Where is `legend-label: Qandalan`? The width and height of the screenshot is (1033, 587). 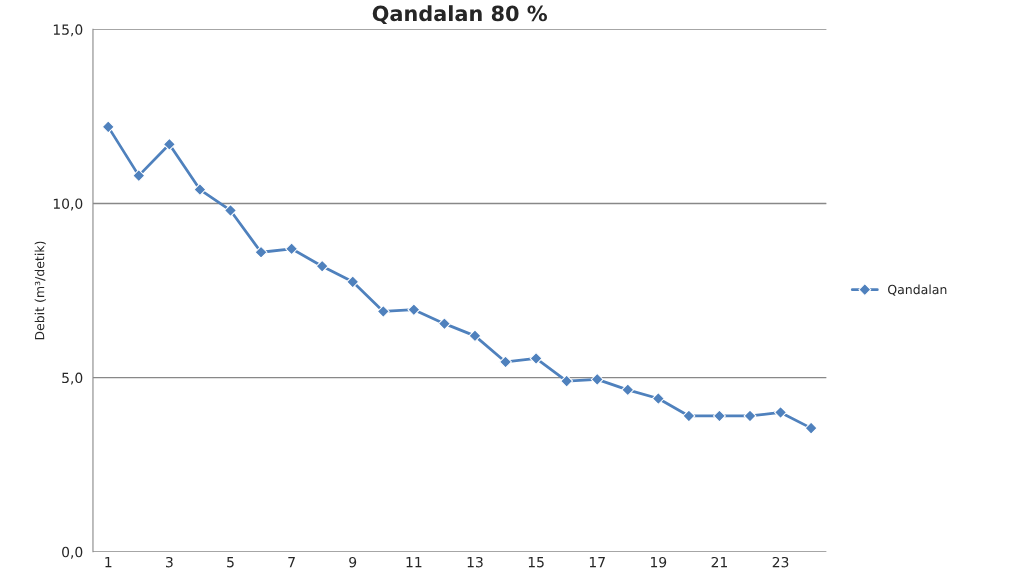
legend-label: Qandalan is located at coordinates (917, 290).